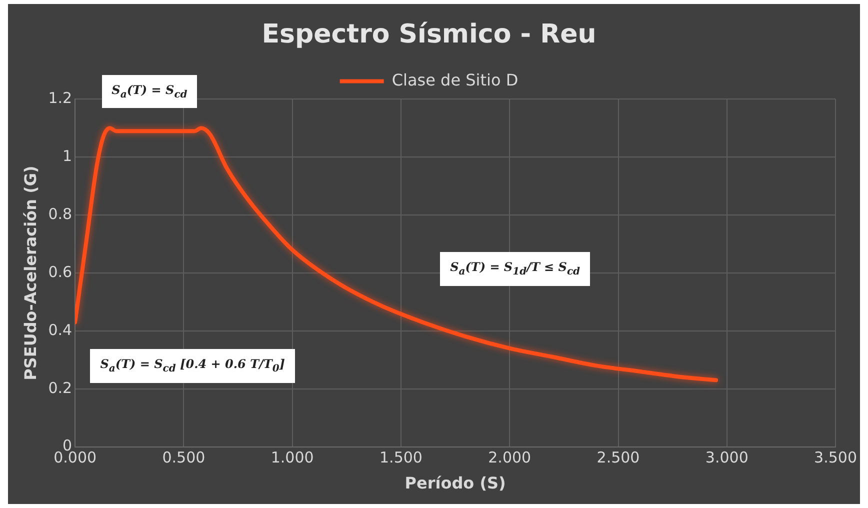 The image size is (868, 508). Describe the element at coordinates (150, 91) in the screenshot. I see `annotation: S$_{a}$(T) = S$_{cd}$` at that location.